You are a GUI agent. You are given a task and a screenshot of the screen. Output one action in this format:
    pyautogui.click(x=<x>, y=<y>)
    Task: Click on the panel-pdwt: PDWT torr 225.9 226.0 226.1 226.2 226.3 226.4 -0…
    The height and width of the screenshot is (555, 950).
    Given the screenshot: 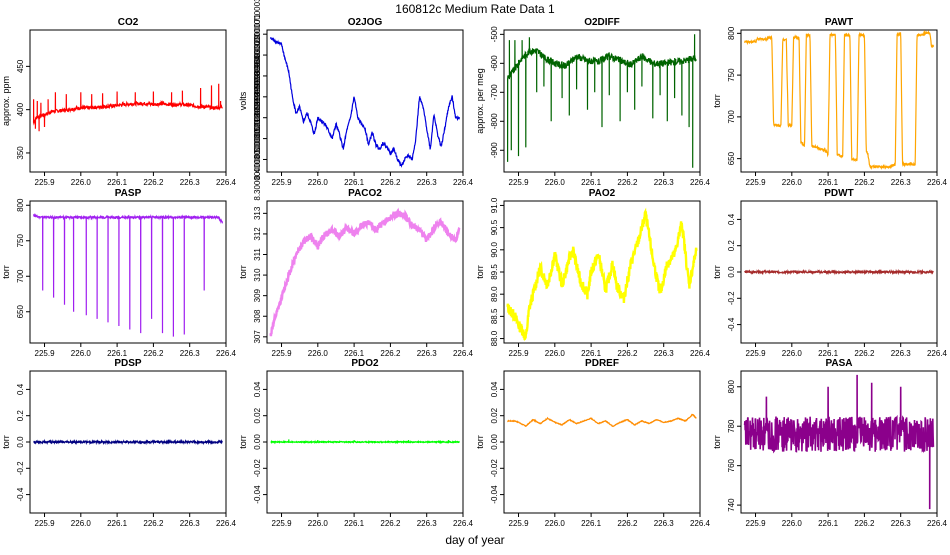 What is the action you would take?
    pyautogui.click(x=830, y=273)
    